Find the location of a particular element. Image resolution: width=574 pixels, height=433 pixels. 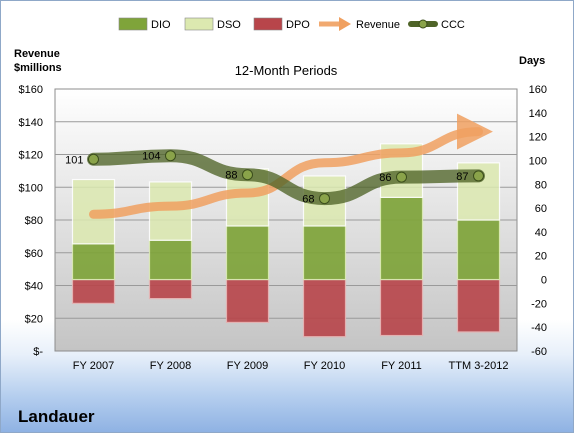

legend-label-dso: DSO is located at coordinates (229, 25).